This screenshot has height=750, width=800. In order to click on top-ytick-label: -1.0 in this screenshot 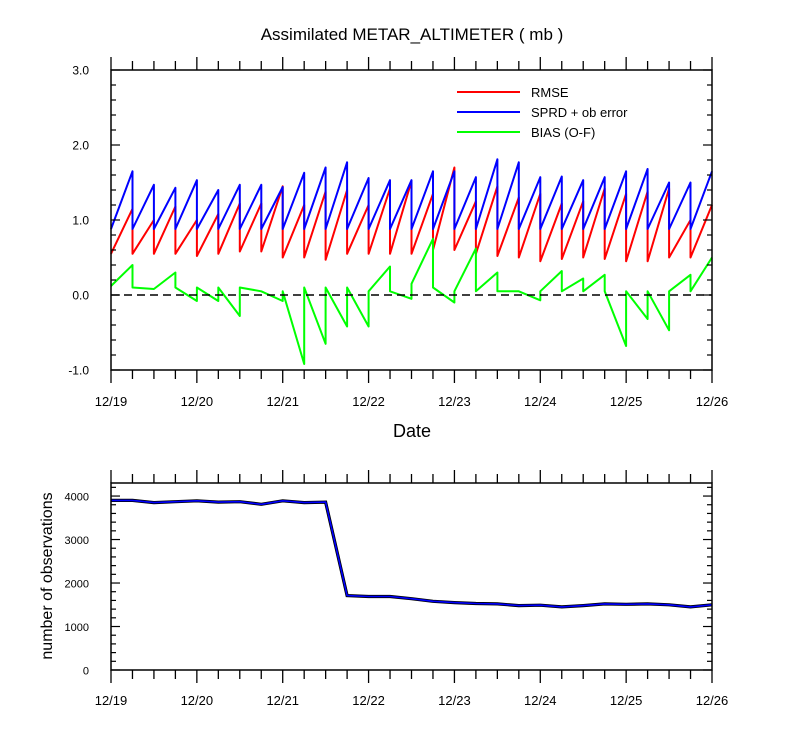, I will do `click(78, 371)`.